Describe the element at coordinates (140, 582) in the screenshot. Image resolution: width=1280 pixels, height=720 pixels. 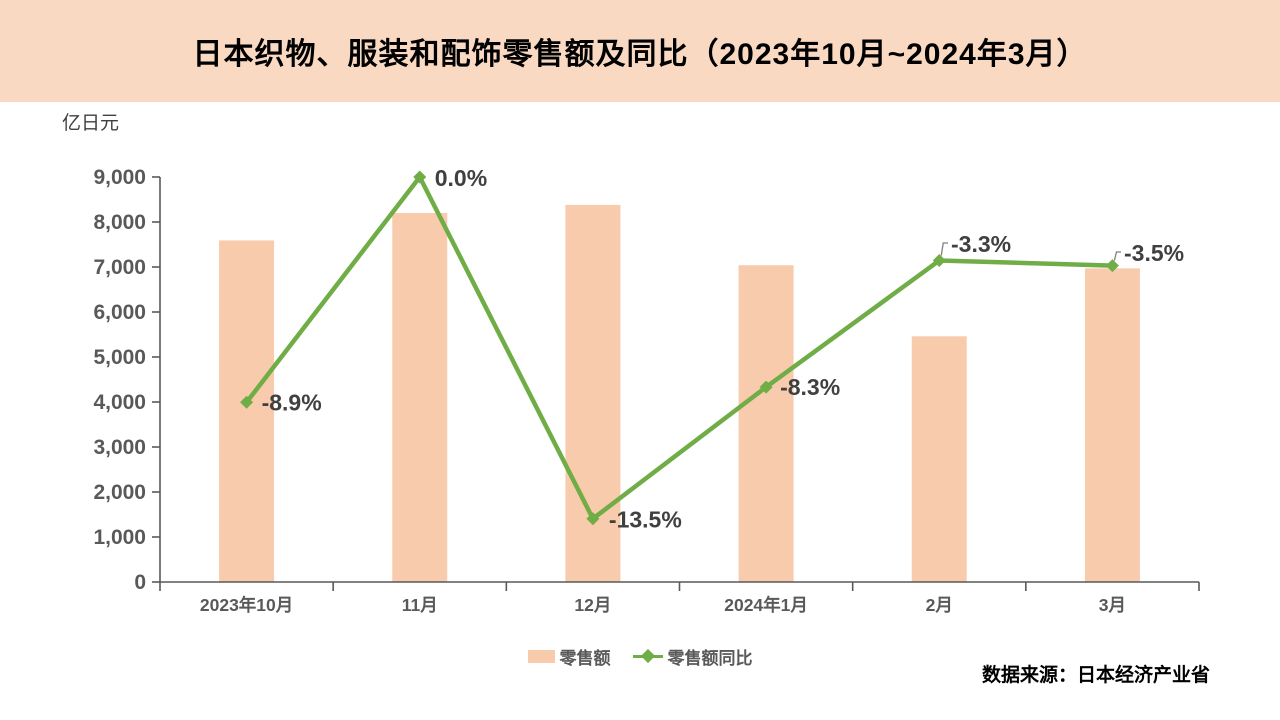
I see `y-tick-label: 0` at that location.